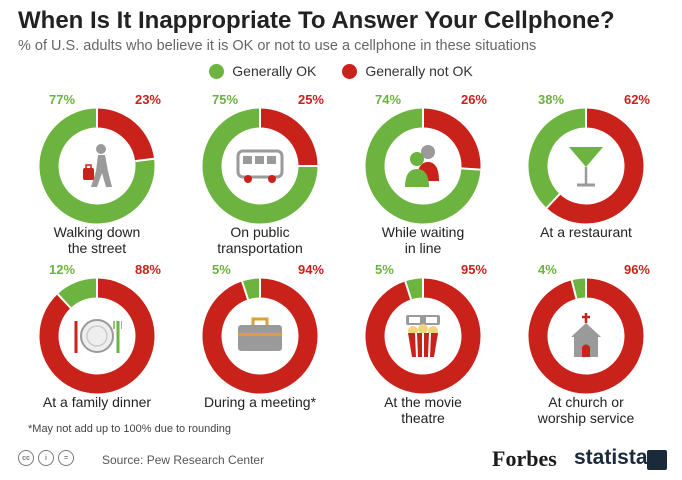  I want to click on statista-logo: statista, so click(611, 457).